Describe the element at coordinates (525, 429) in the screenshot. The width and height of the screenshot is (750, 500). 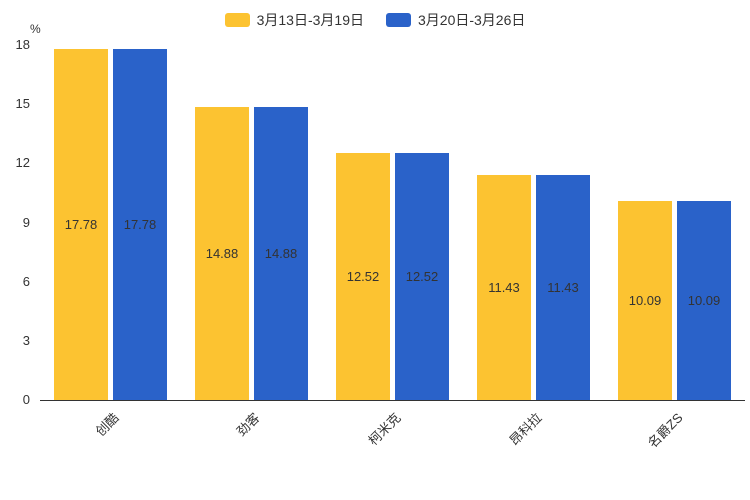
I see `x-axis-label: 昂科拉` at that location.